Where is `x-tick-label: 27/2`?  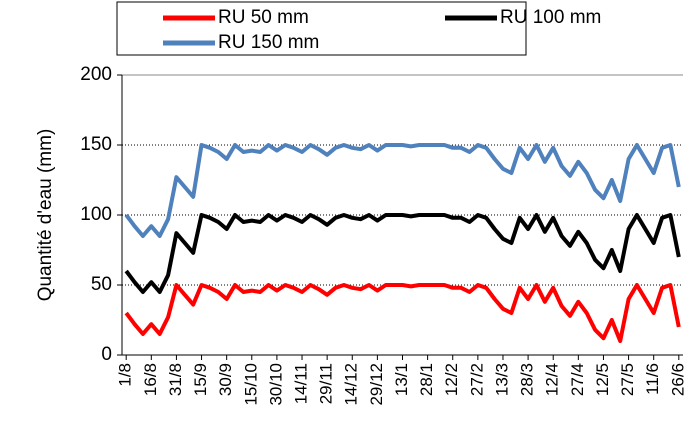
x-tick-label: 27/2 is located at coordinates (476, 379).